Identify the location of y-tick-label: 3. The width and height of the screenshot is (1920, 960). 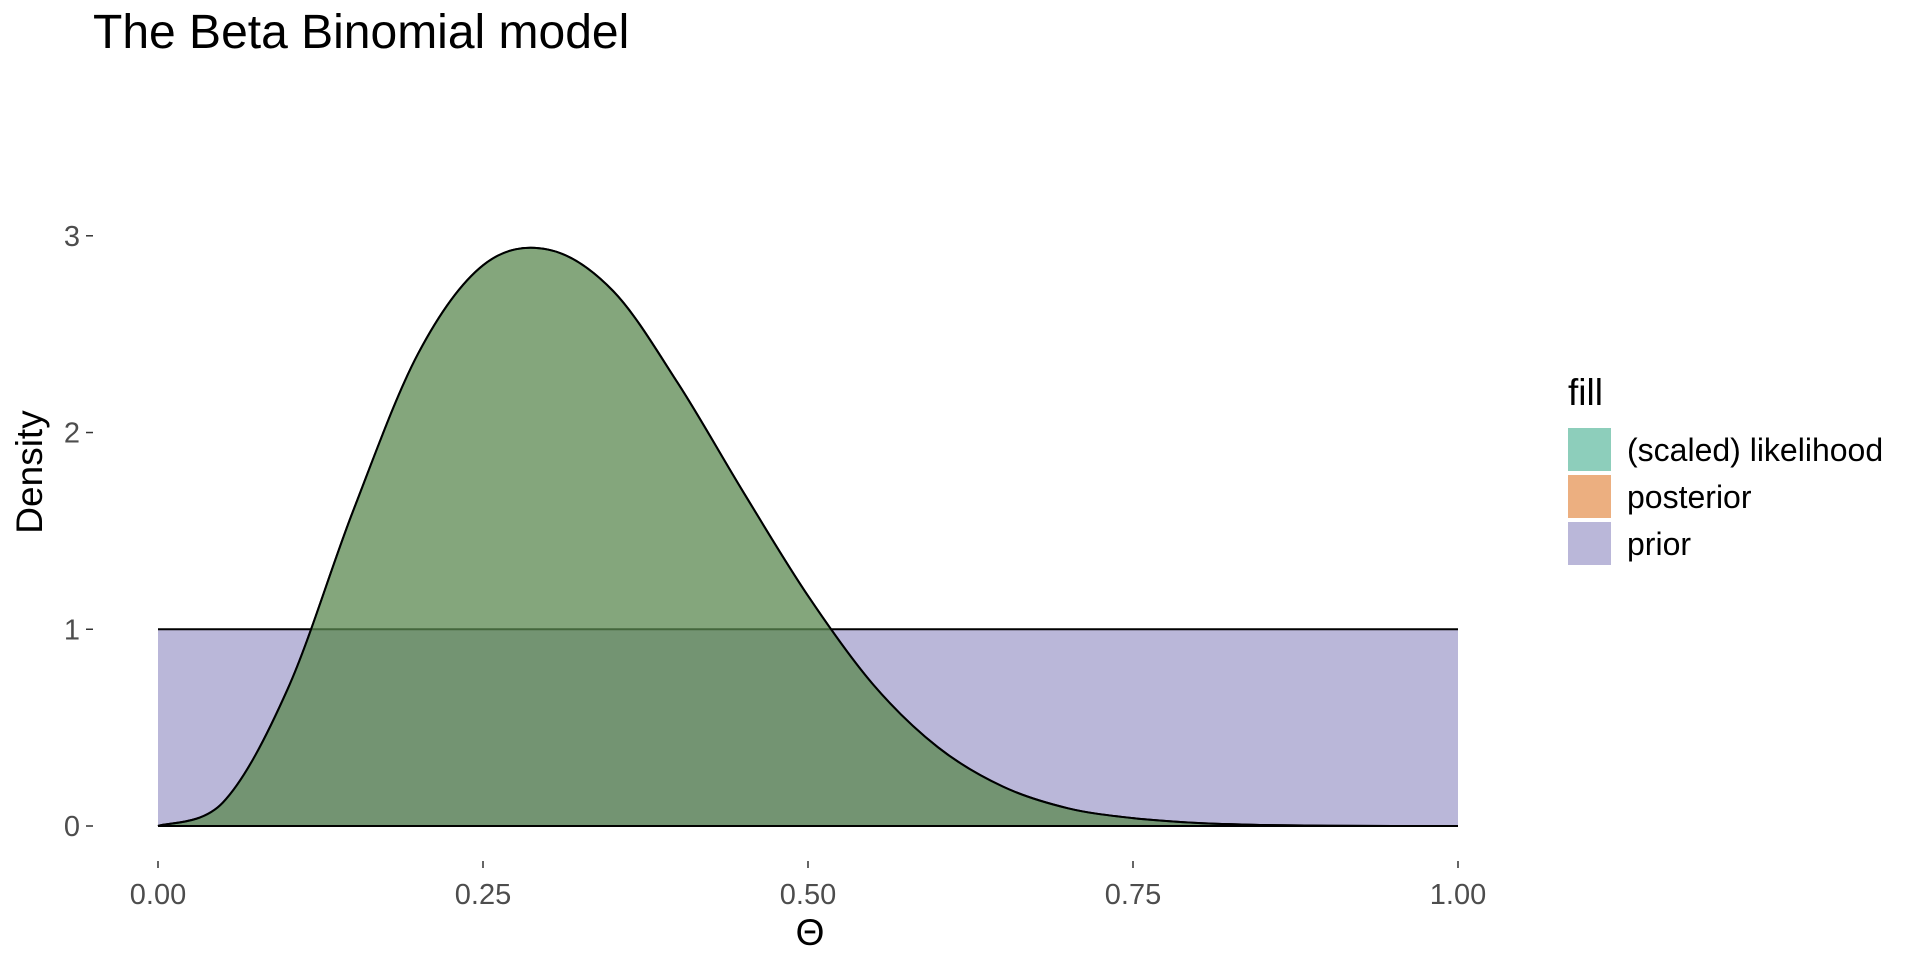
(72, 237).